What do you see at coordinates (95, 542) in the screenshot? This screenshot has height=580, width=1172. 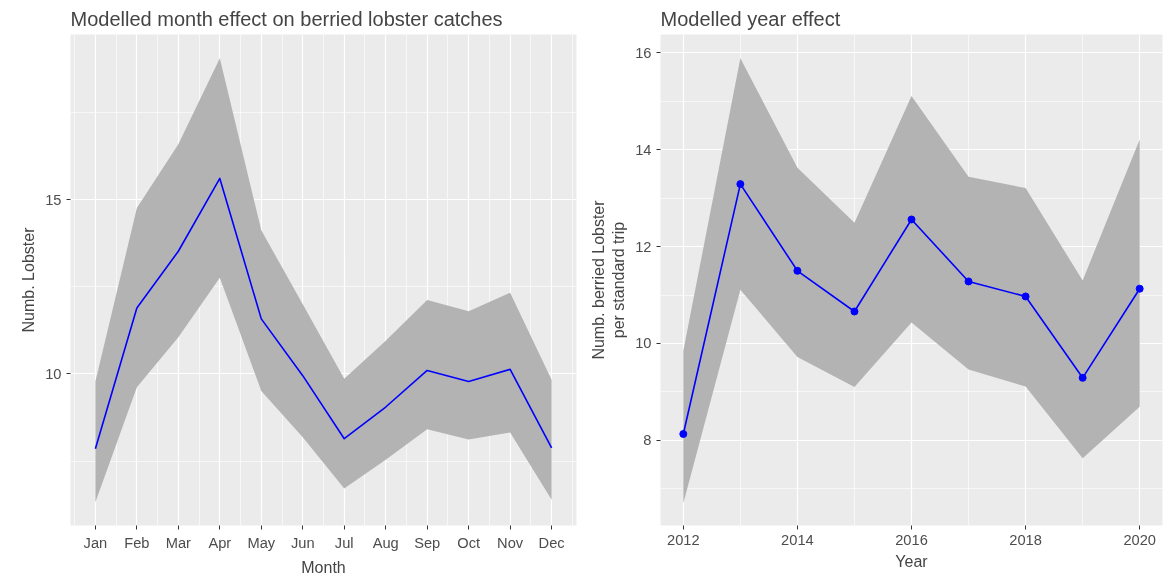 I see `x-tick-label: Jan` at bounding box center [95, 542].